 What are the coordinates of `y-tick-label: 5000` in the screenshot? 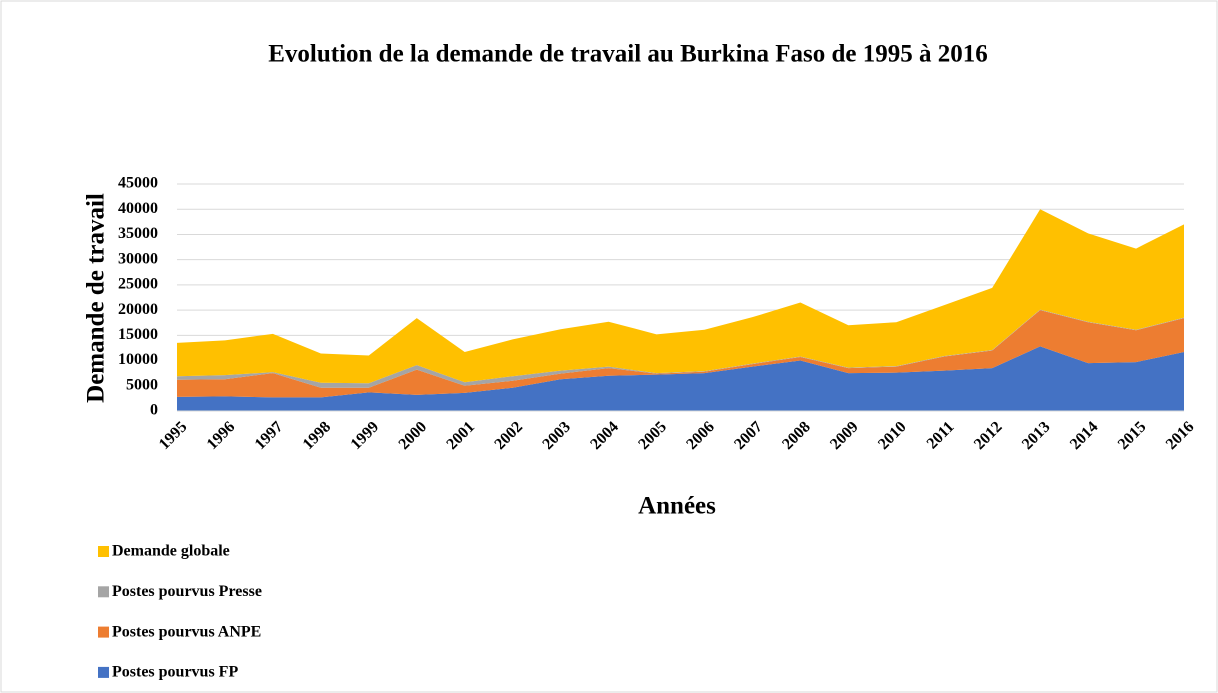 It's located at (142, 384).